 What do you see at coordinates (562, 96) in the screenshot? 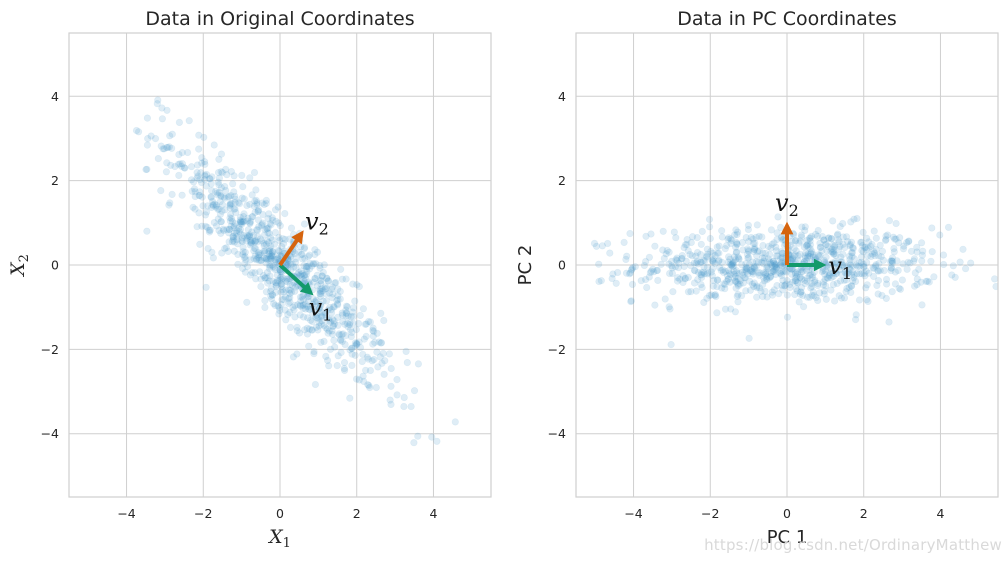
I see `y-tick-label: 4` at bounding box center [562, 96].